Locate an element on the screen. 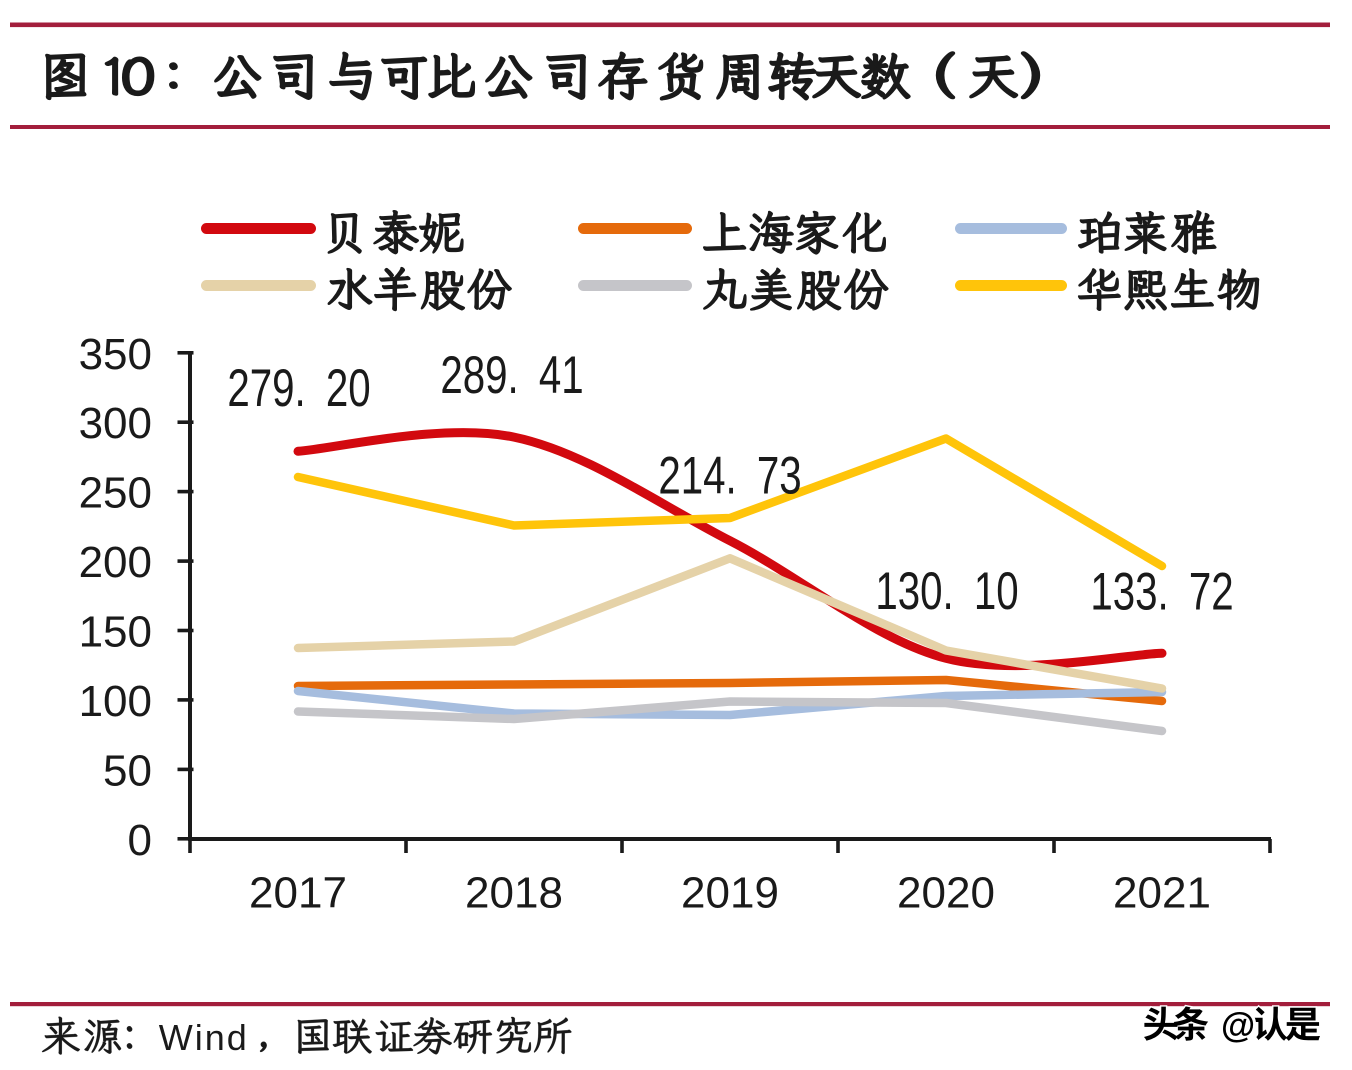 This screenshot has width=1352, height=1070. svg-text: 200 is located at coordinates (115, 562).